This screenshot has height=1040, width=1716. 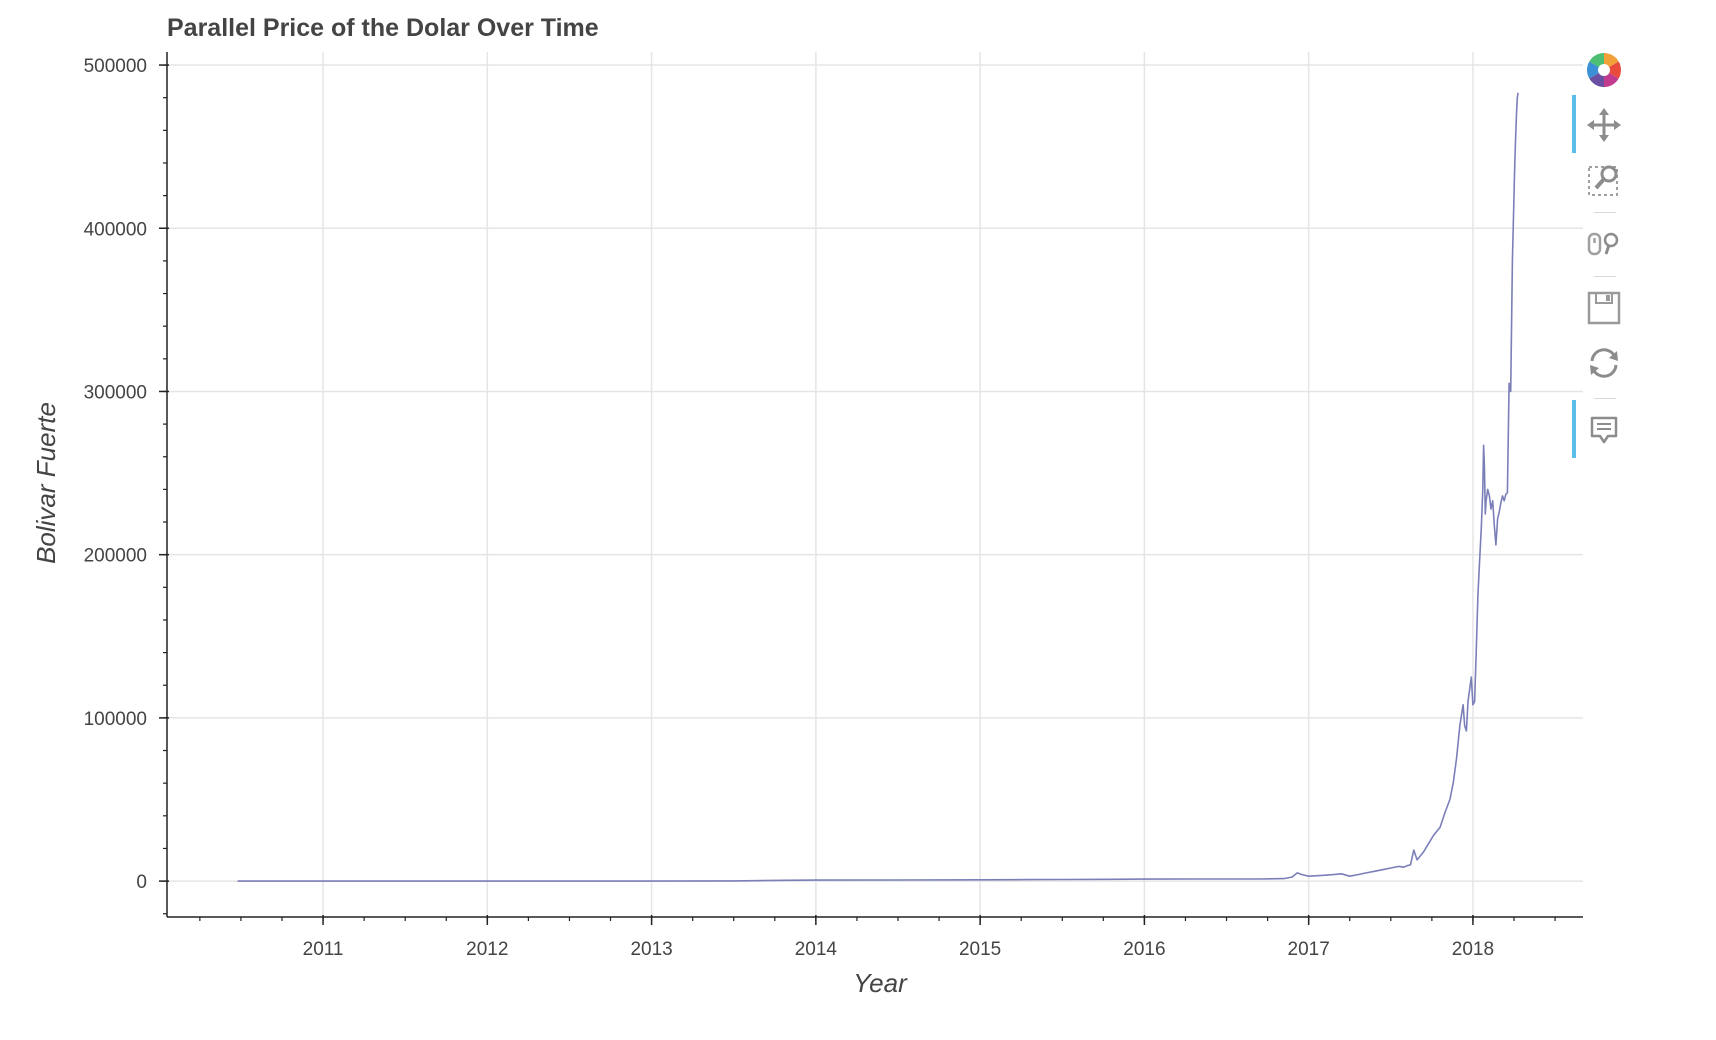 I want to click on box-zoom-tool-button, so click(x=1604, y=180).